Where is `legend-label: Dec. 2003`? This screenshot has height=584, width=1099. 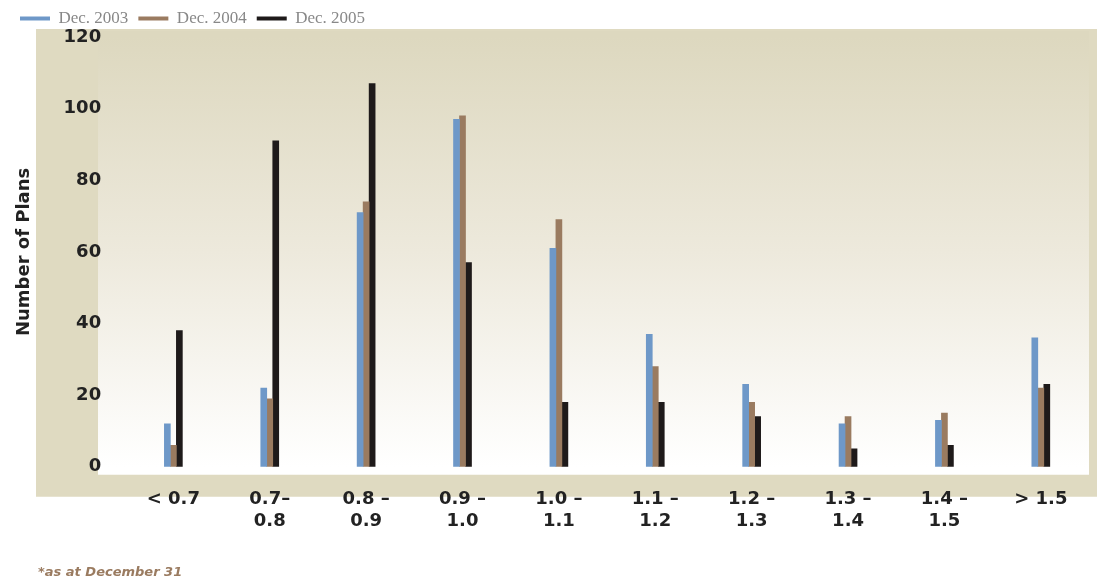 legend-label: Dec. 2003 is located at coordinates (93, 17).